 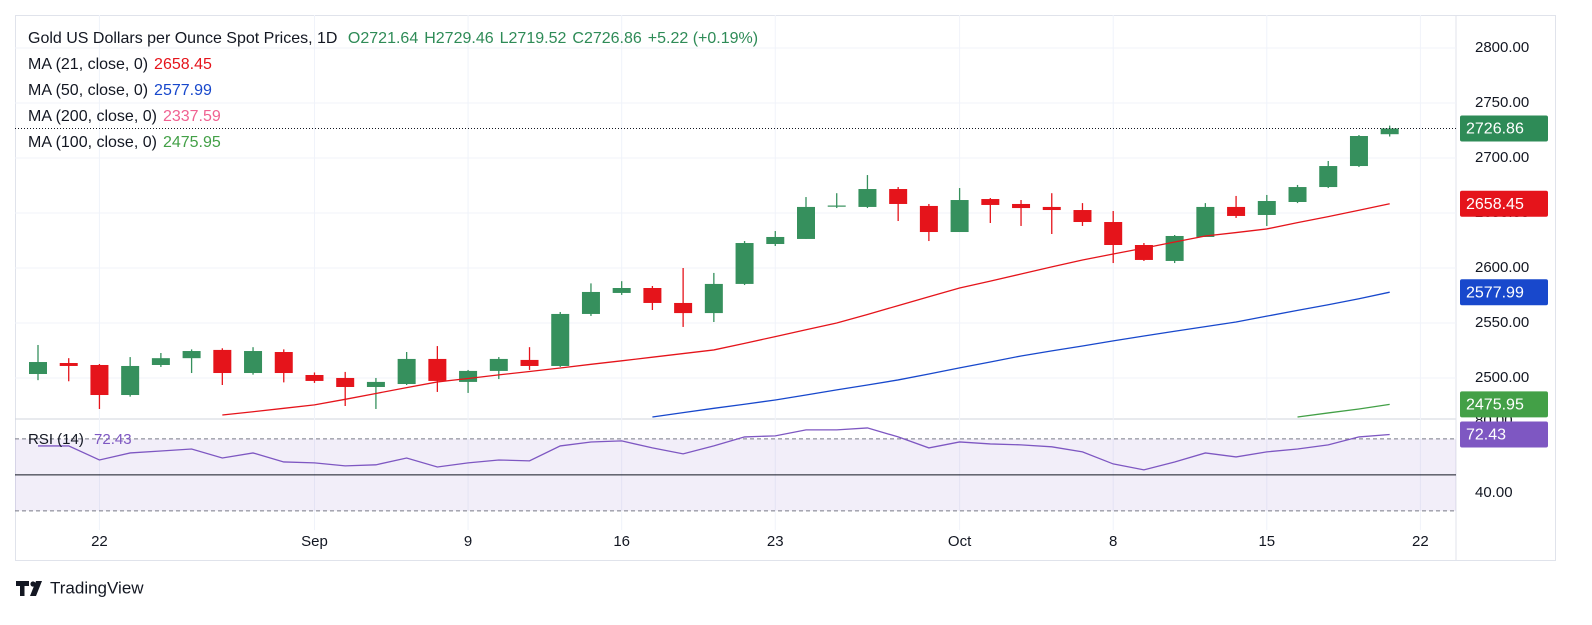 What do you see at coordinates (191, 116) in the screenshot?
I see `ma-value: 2337.59` at bounding box center [191, 116].